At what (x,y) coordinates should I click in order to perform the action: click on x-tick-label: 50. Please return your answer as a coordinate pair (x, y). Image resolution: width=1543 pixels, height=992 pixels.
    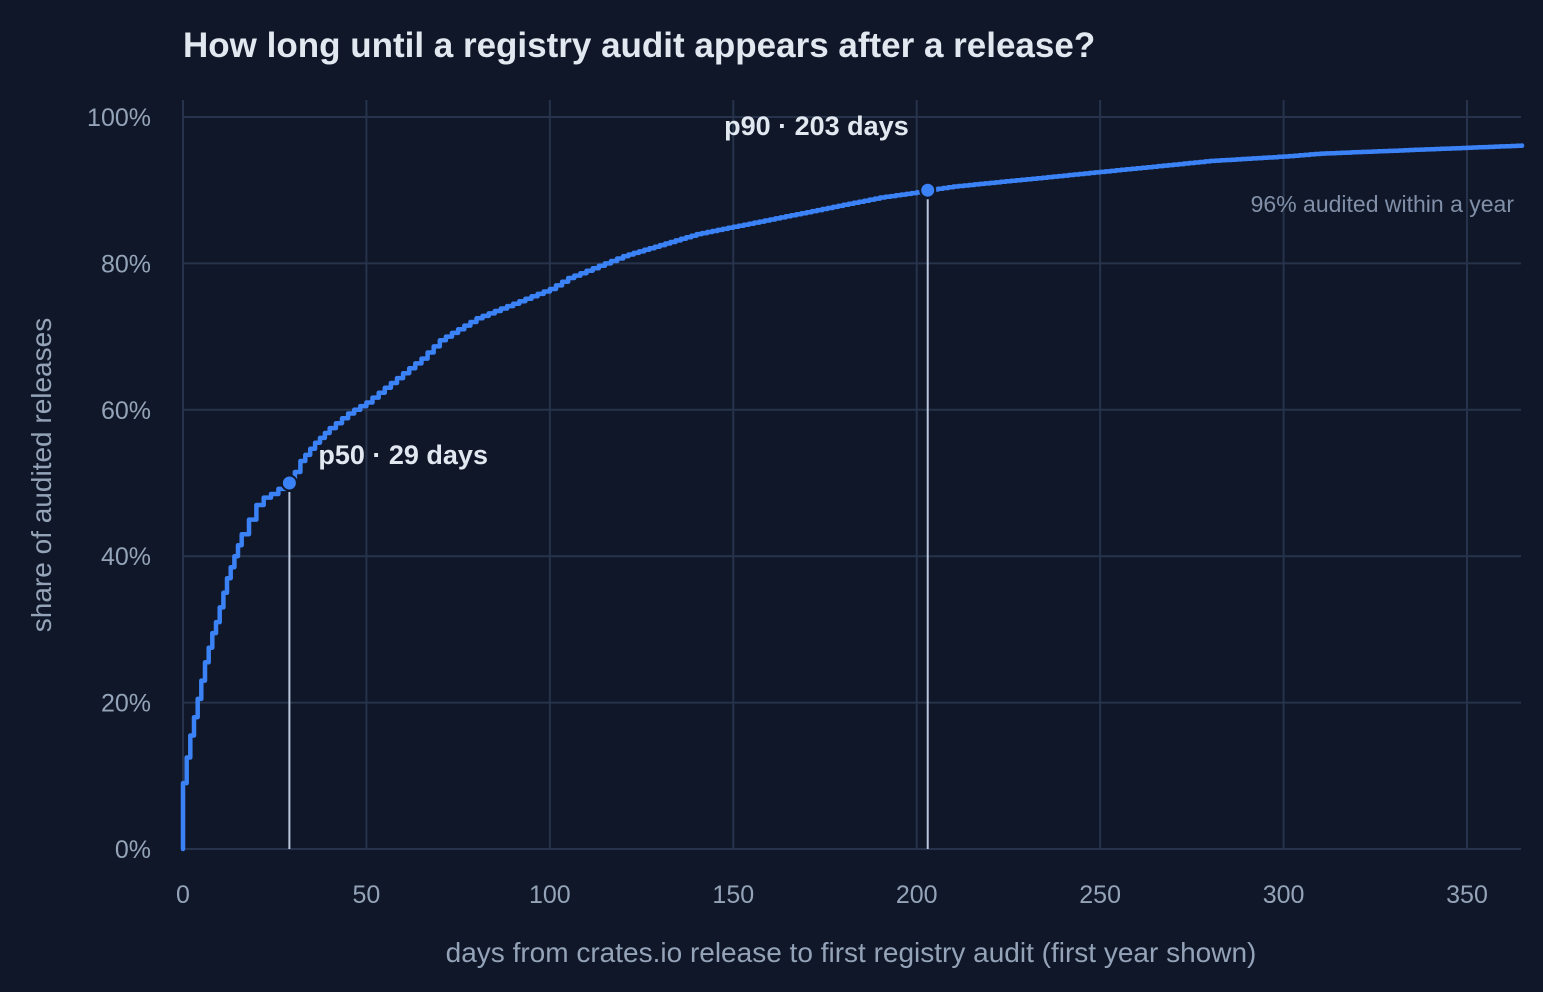
    Looking at the image, I should click on (367, 895).